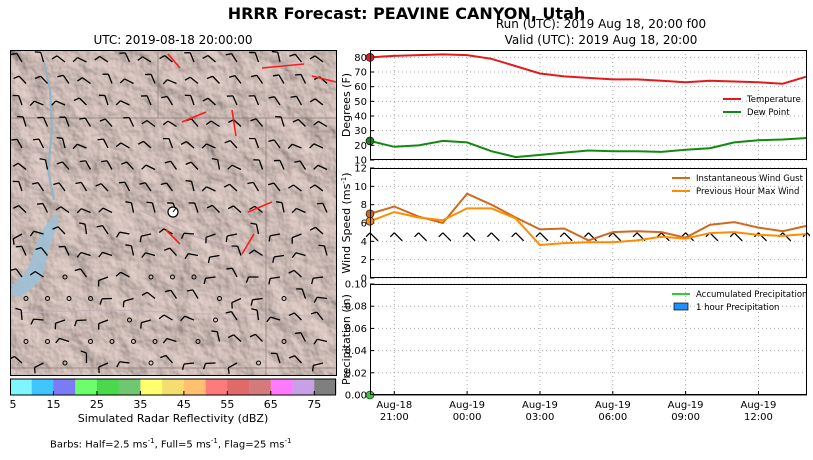 Image resolution: width=813 pixels, height=460 pixels. Describe the element at coordinates (182, 445) in the screenshot. I see `barbs-note-full: , Full=5 ms` at that location.